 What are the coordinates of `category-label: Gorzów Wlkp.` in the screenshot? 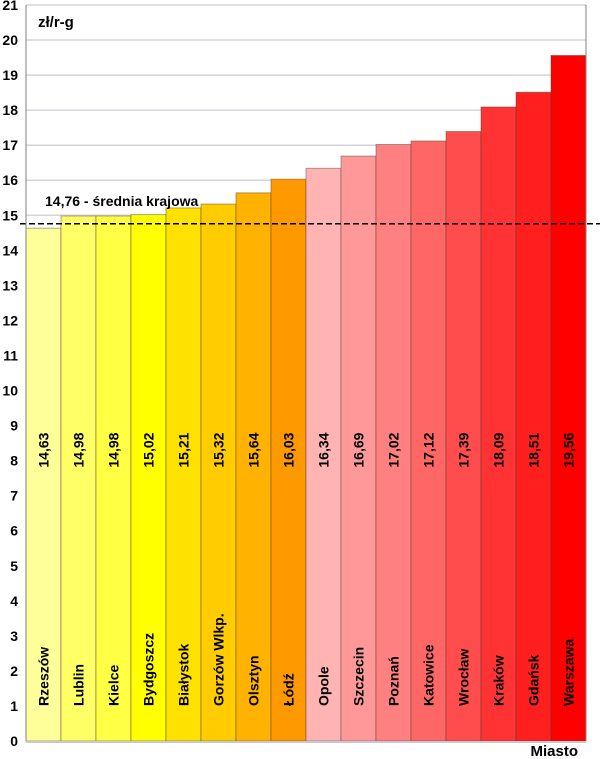 It's located at (219, 659).